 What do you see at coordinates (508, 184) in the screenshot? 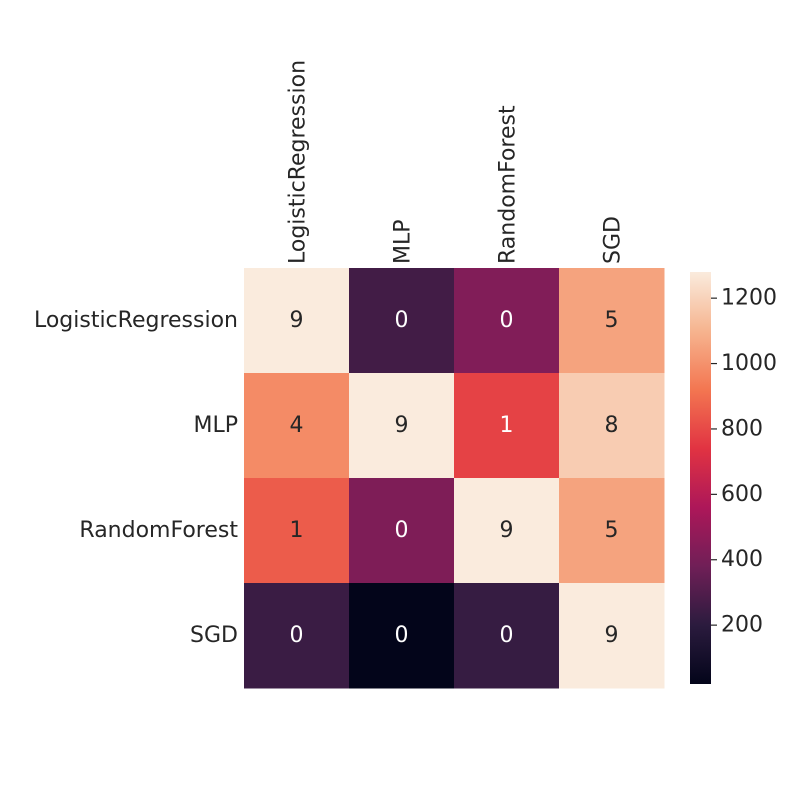
I see `x-tick-label: RandomForest` at bounding box center [508, 184].